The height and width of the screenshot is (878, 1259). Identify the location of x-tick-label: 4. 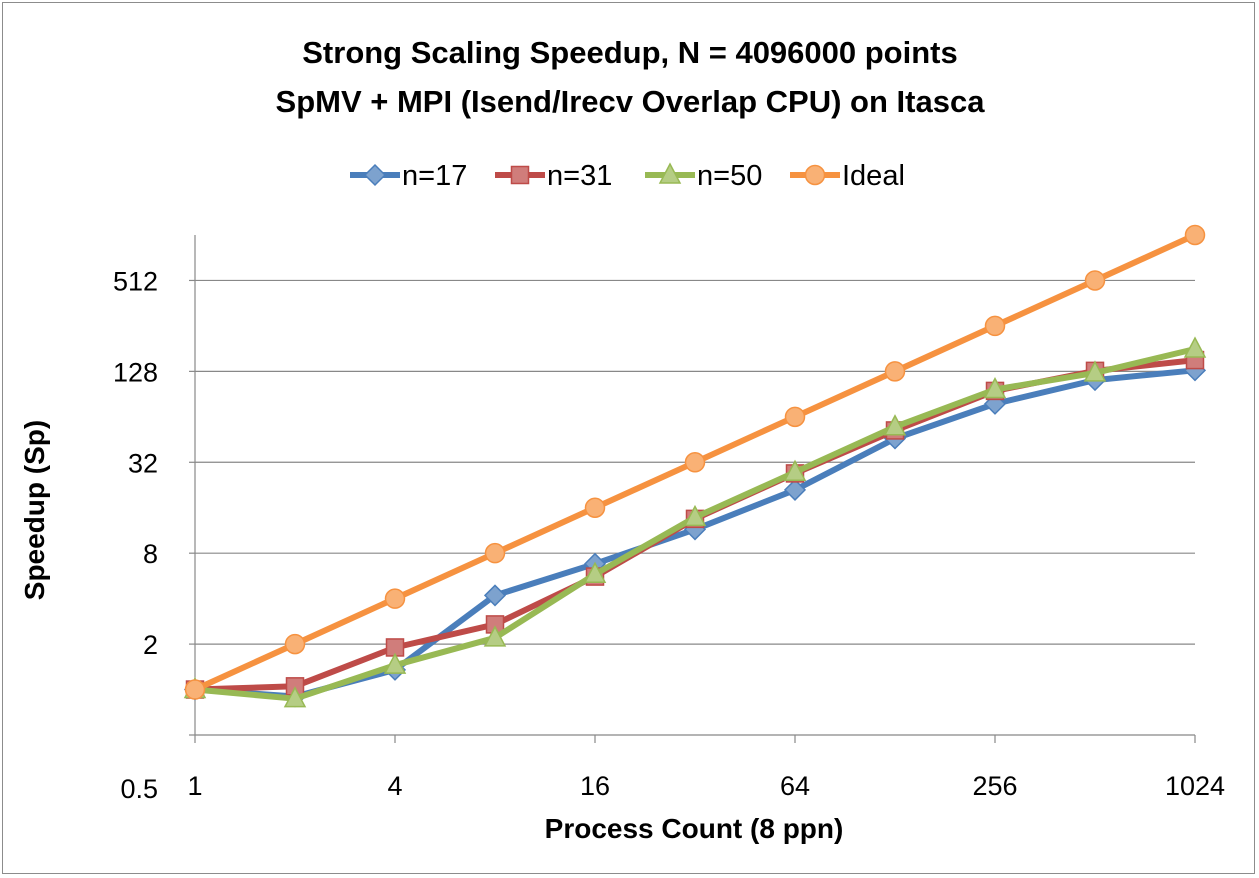
(394, 786).